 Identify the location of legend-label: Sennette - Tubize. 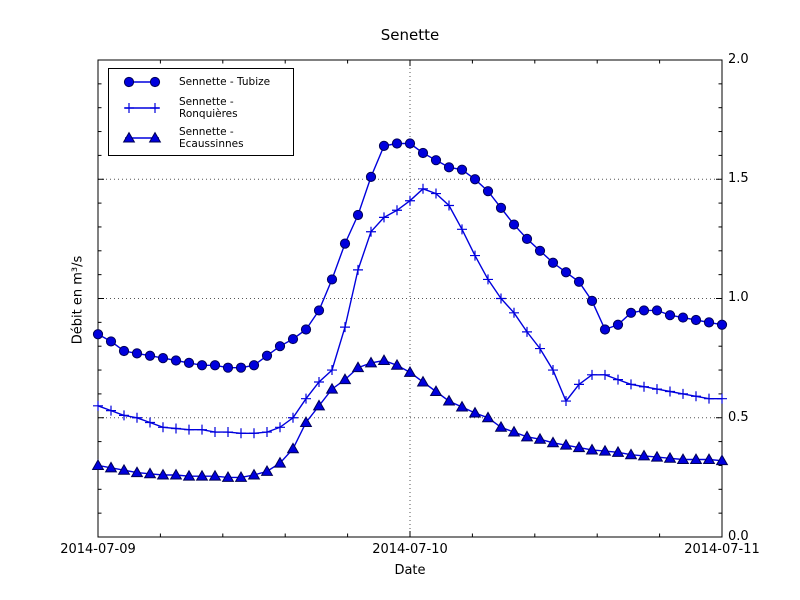
(225, 82).